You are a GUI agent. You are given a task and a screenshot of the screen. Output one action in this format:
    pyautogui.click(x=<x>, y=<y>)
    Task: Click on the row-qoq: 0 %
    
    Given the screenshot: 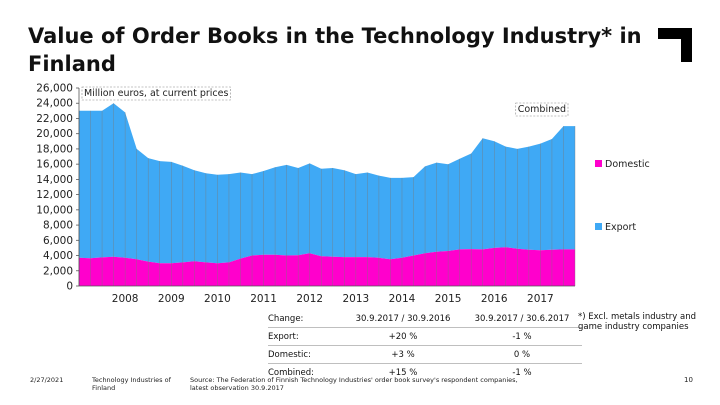 What is the action you would take?
    pyautogui.click(x=522, y=354)
    